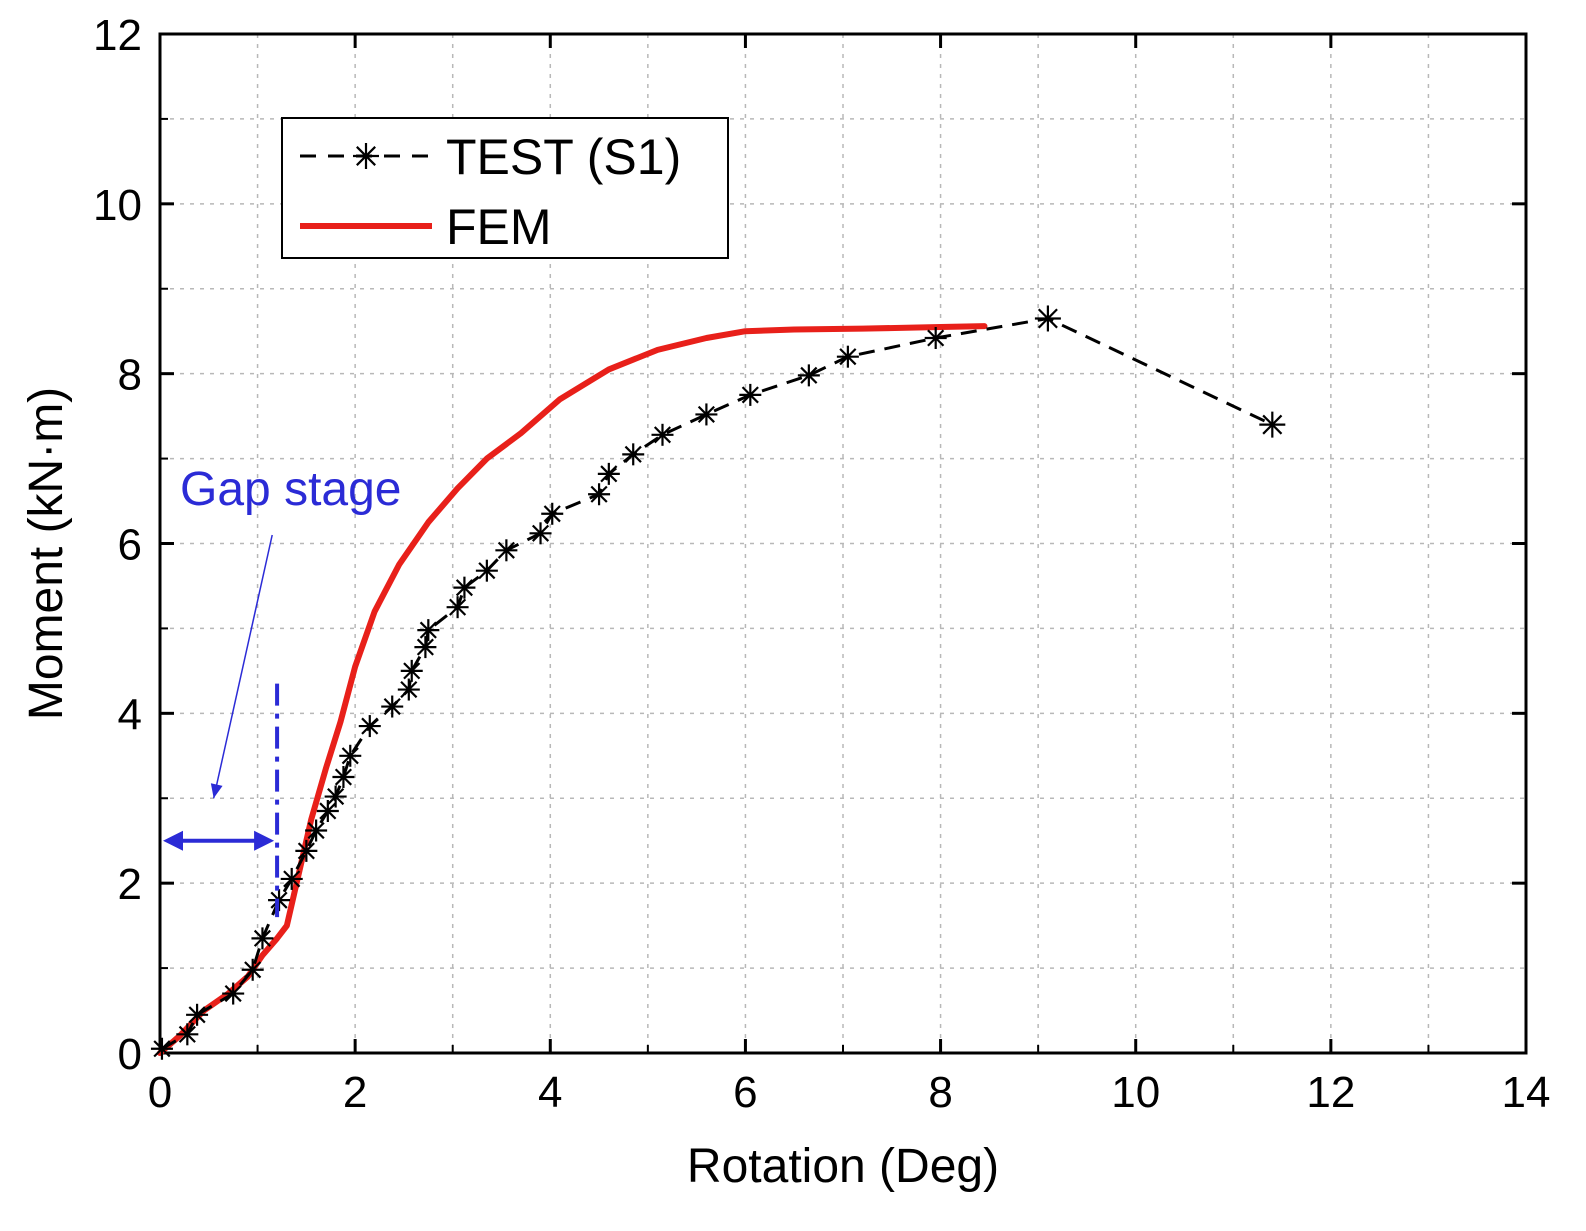  What do you see at coordinates (355, 1092) in the screenshot?
I see `x-tick-label: 2` at bounding box center [355, 1092].